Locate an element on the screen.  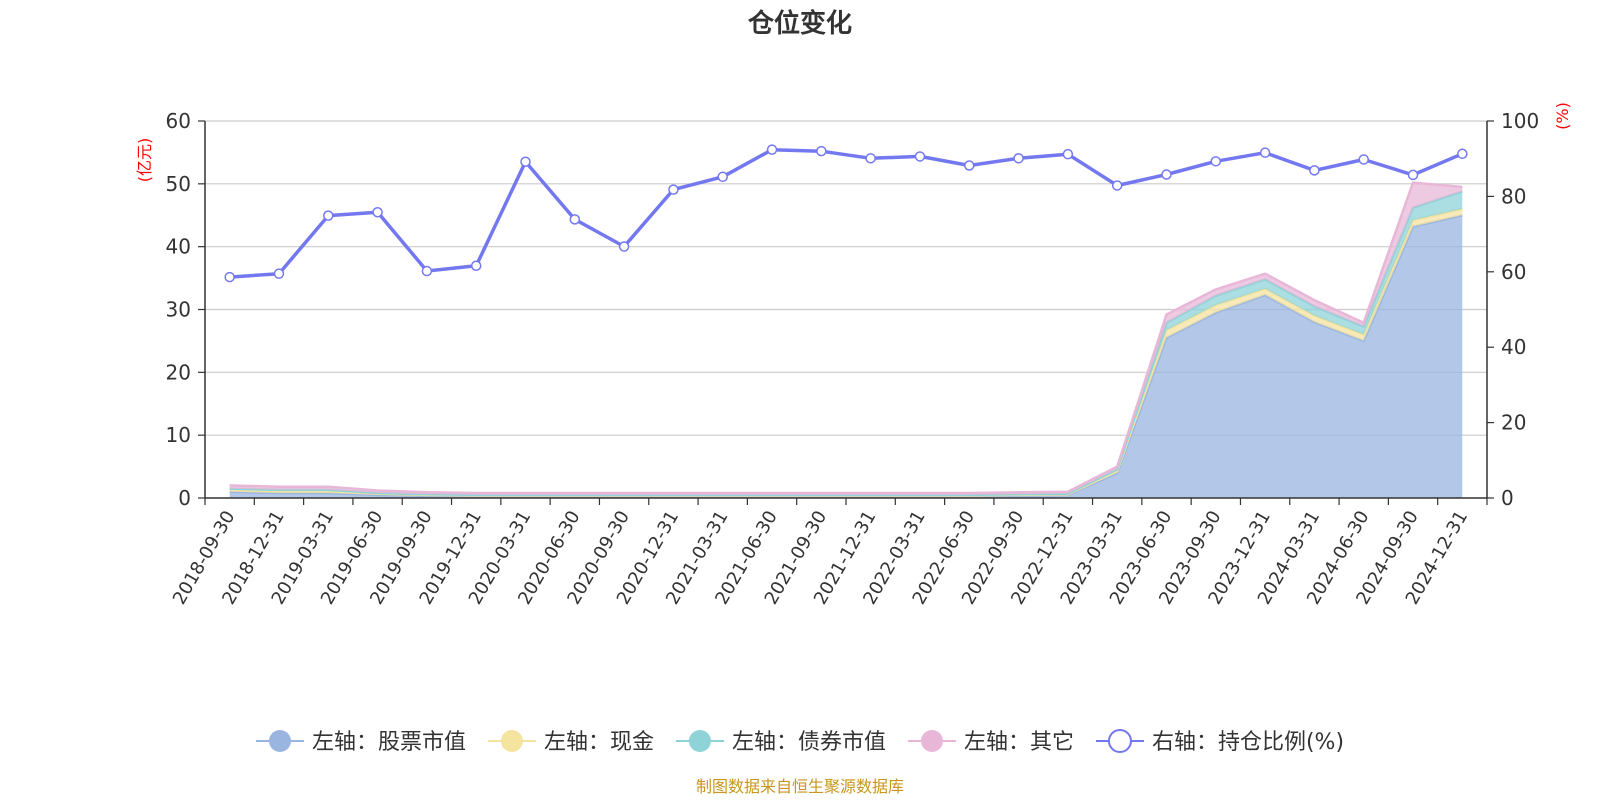
left-tick-label: 10 is located at coordinates (178, 435).